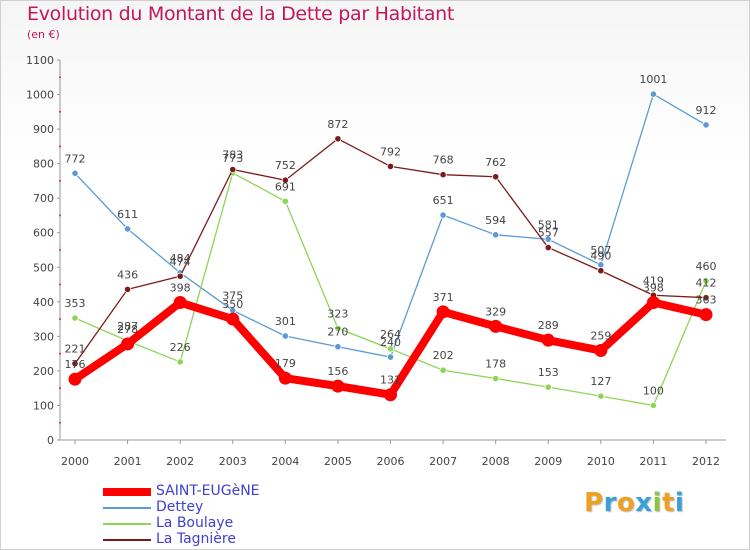 The width and height of the screenshot is (750, 550). I want to click on logo-letter: P, so click(594, 503).